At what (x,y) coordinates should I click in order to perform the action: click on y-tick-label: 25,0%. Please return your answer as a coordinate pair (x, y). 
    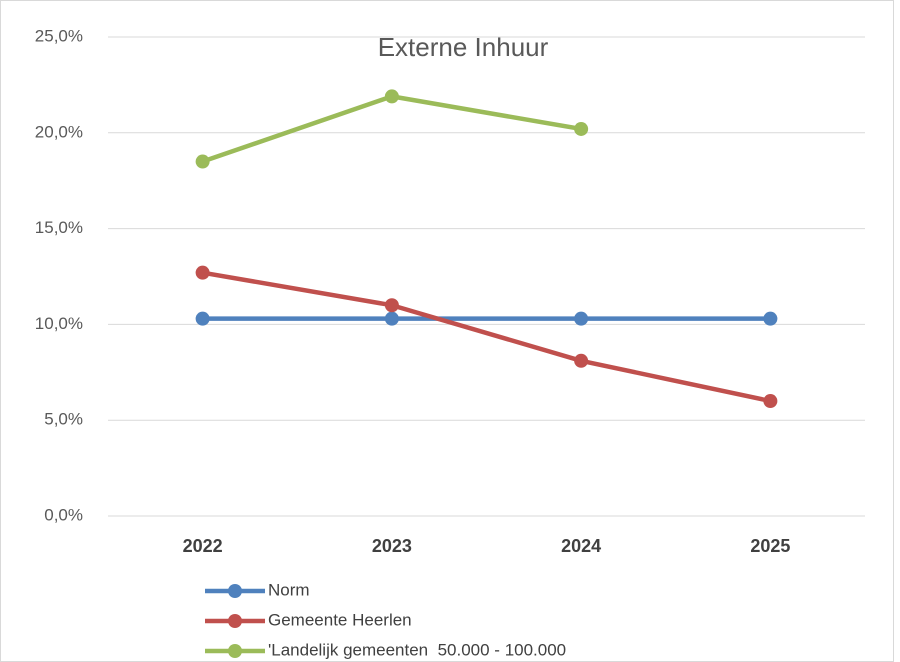
    Looking at the image, I should click on (59, 35).